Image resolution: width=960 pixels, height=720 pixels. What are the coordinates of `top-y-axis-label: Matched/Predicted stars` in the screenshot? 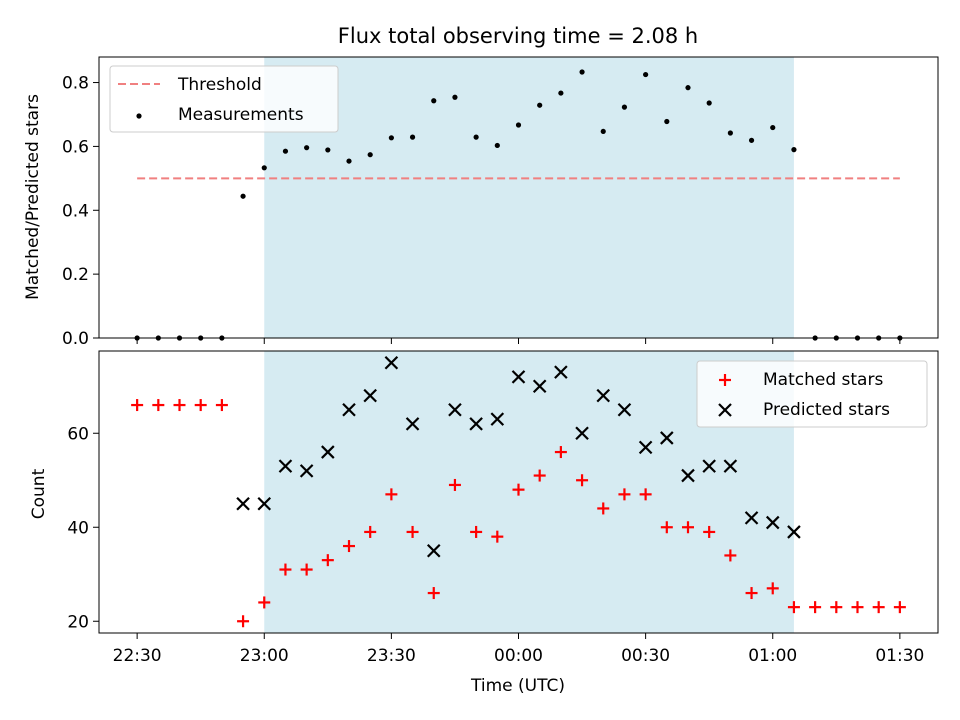 It's located at (33, 197).